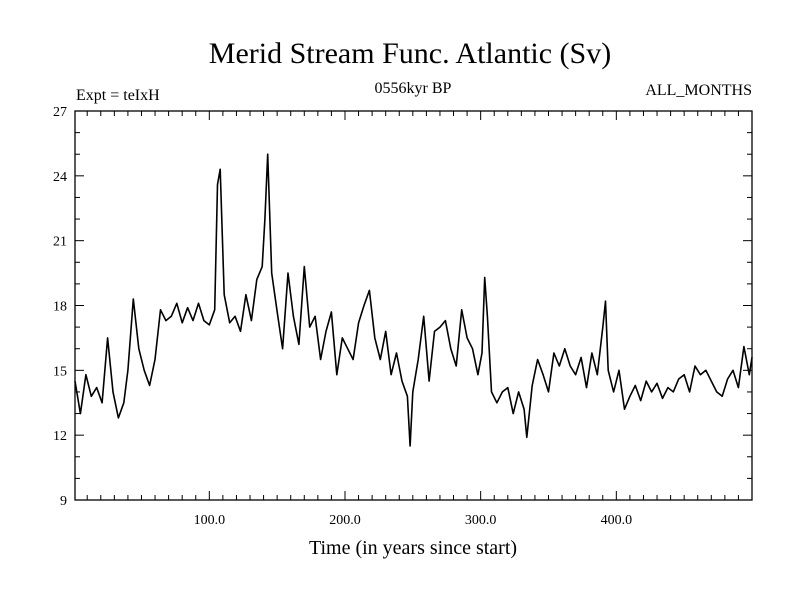 This screenshot has height=600, width=800. Describe the element at coordinates (410, 53) in the screenshot. I see `chart-title: Merid Stream Func. Atlantic (Sv)` at that location.